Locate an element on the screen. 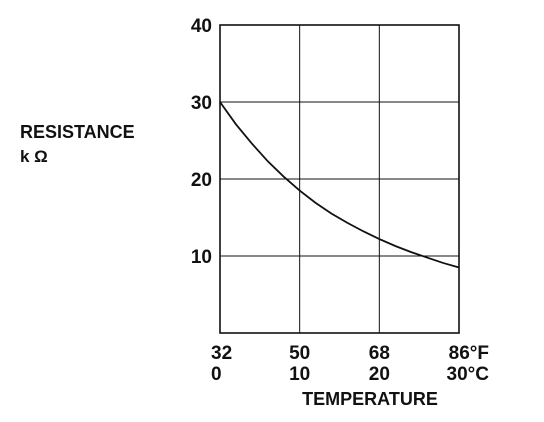 The width and height of the screenshot is (544, 422). x-tick-label-f-3: 86°F is located at coordinates (469, 353).